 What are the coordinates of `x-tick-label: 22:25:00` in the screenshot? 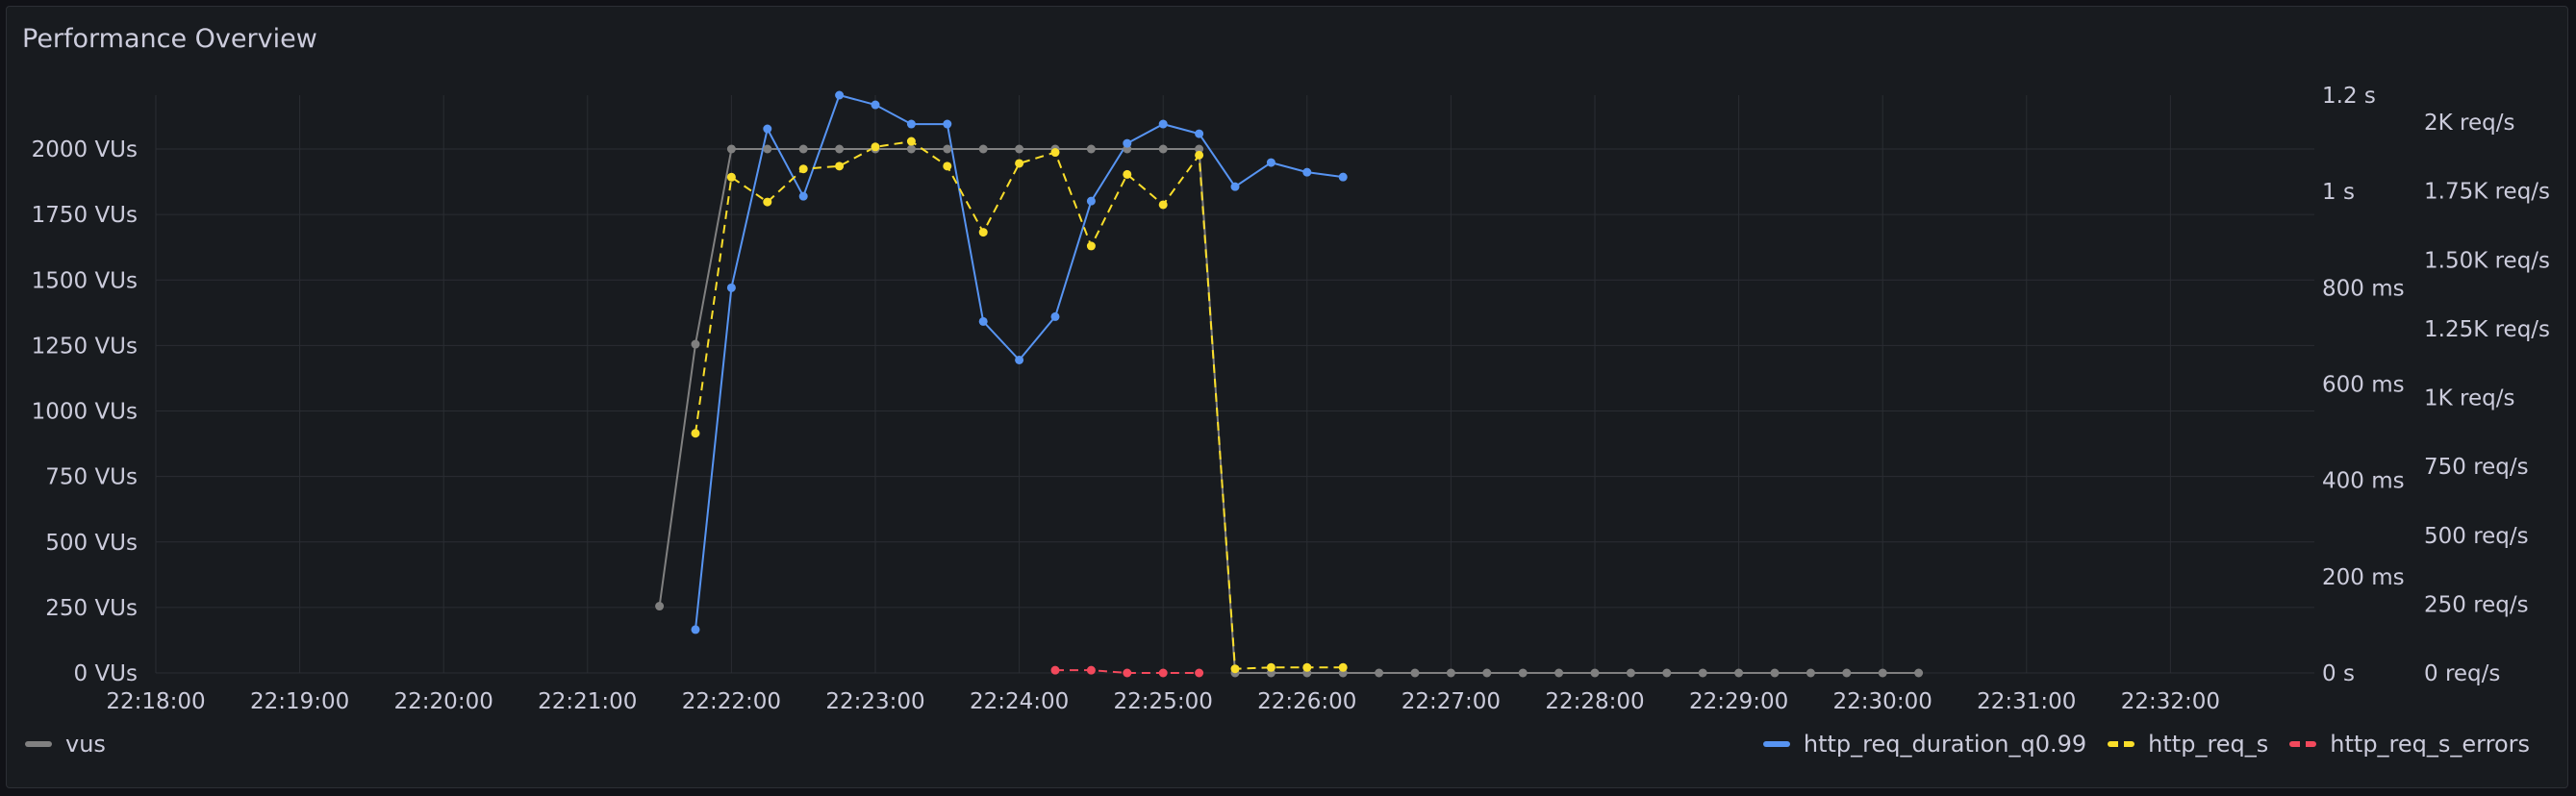 It's located at (1163, 701).